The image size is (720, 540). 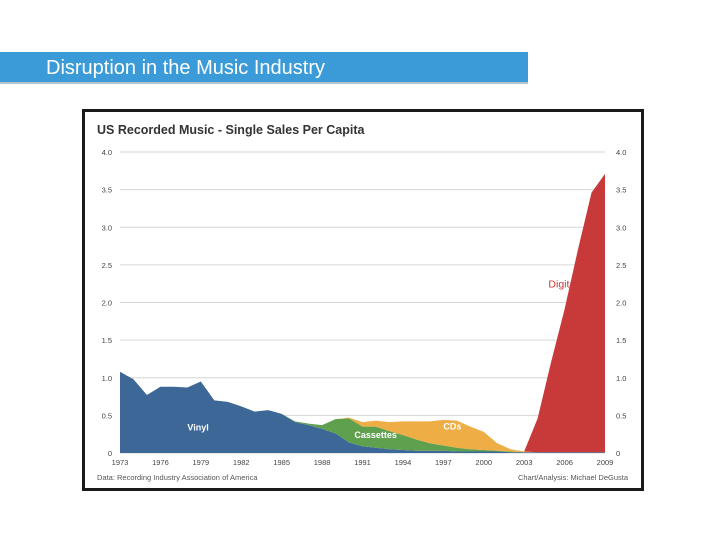 I want to click on y-tick-label-left: 0.5, so click(x=107, y=415).